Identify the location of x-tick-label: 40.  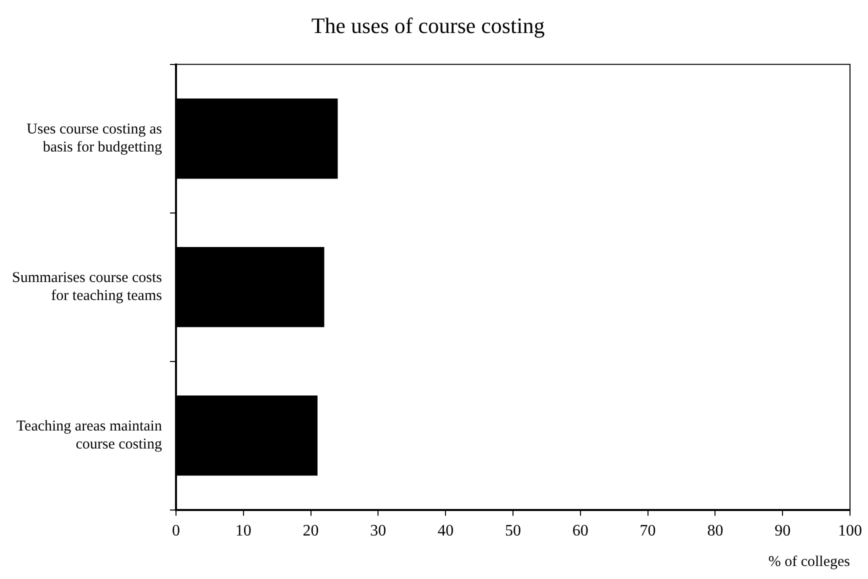
(446, 531).